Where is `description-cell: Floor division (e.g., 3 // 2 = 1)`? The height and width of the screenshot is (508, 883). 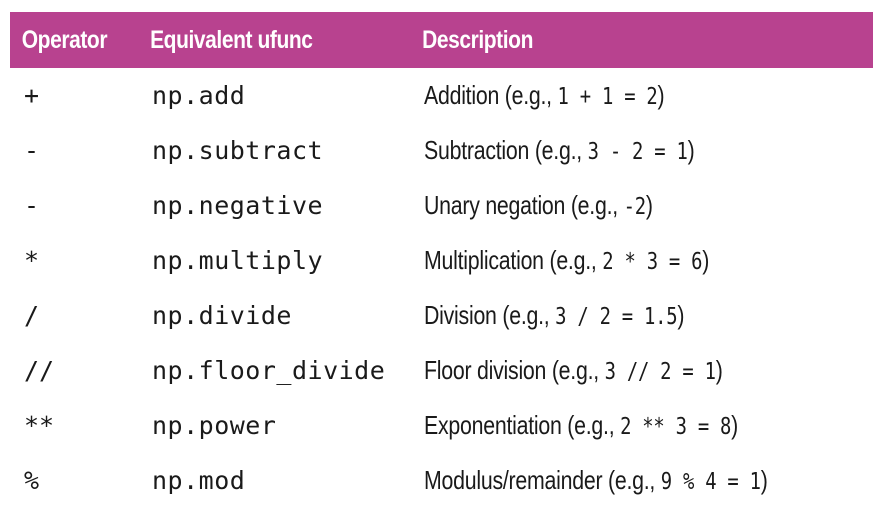 description-cell: Floor division (e.g., 3 // 2 = 1) is located at coordinates (642, 370).